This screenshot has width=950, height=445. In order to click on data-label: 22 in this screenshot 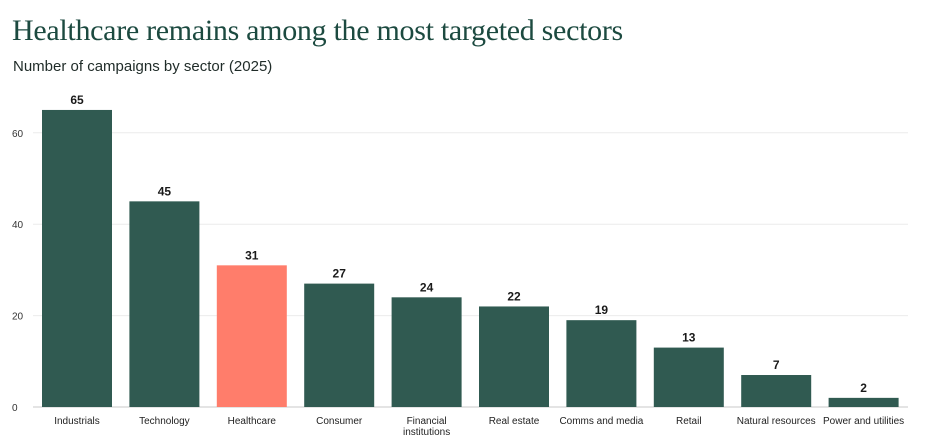, I will do `click(514, 296)`.